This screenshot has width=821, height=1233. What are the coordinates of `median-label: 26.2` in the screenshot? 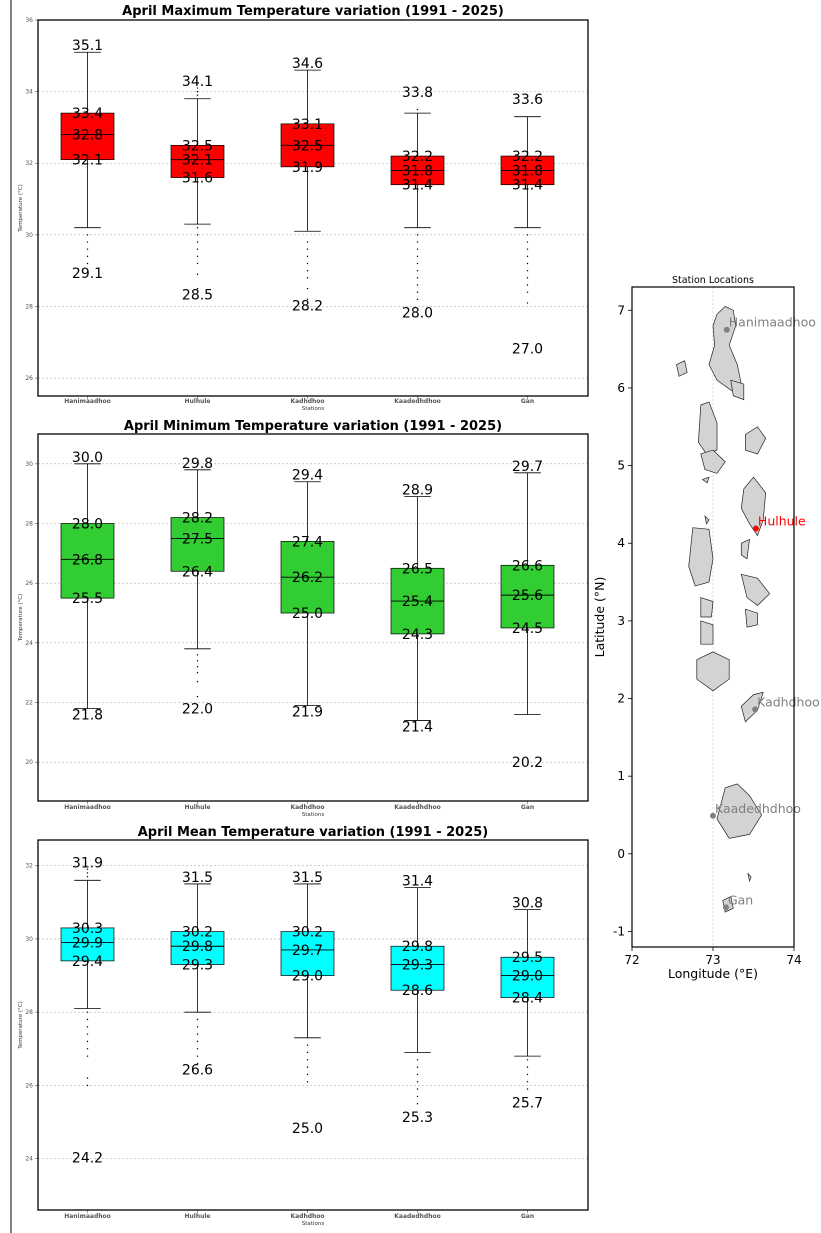 It's located at (307, 578).